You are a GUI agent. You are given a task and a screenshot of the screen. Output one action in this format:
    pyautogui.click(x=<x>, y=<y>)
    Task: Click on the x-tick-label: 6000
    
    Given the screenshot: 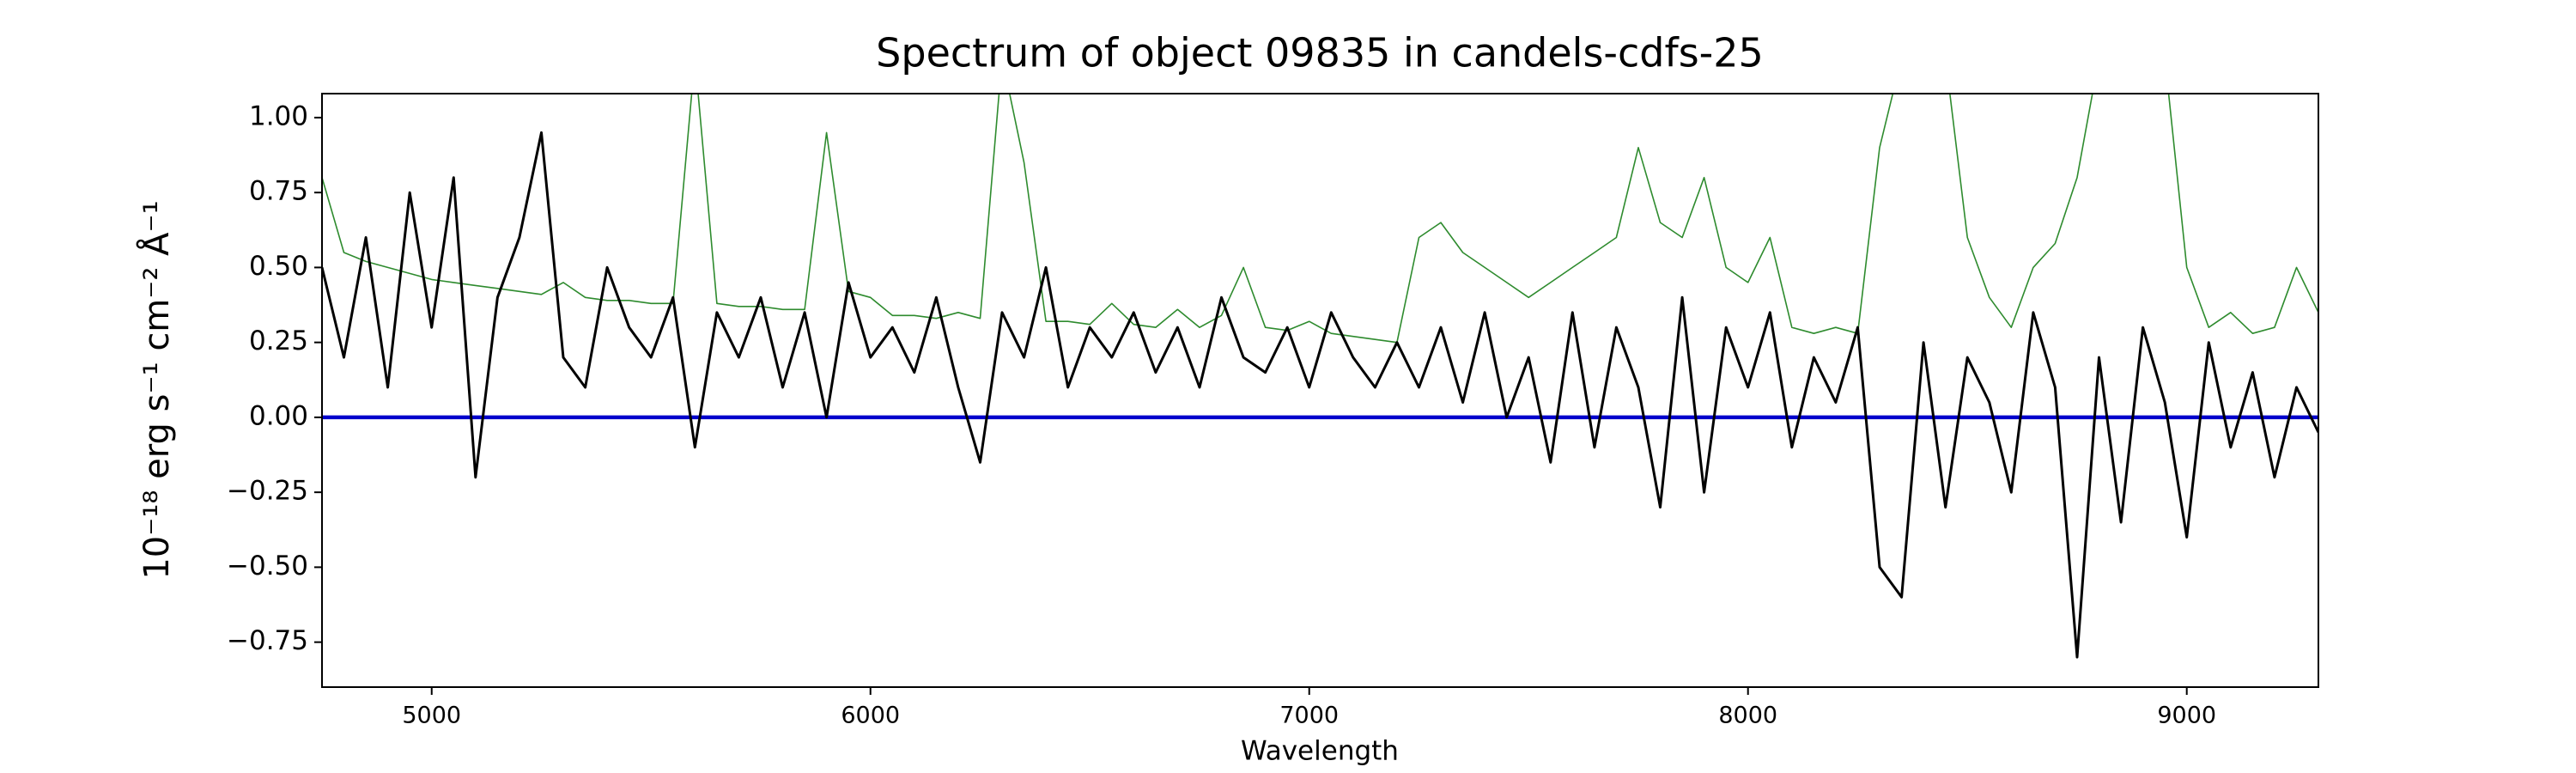 What is the action you would take?
    pyautogui.click(x=870, y=716)
    